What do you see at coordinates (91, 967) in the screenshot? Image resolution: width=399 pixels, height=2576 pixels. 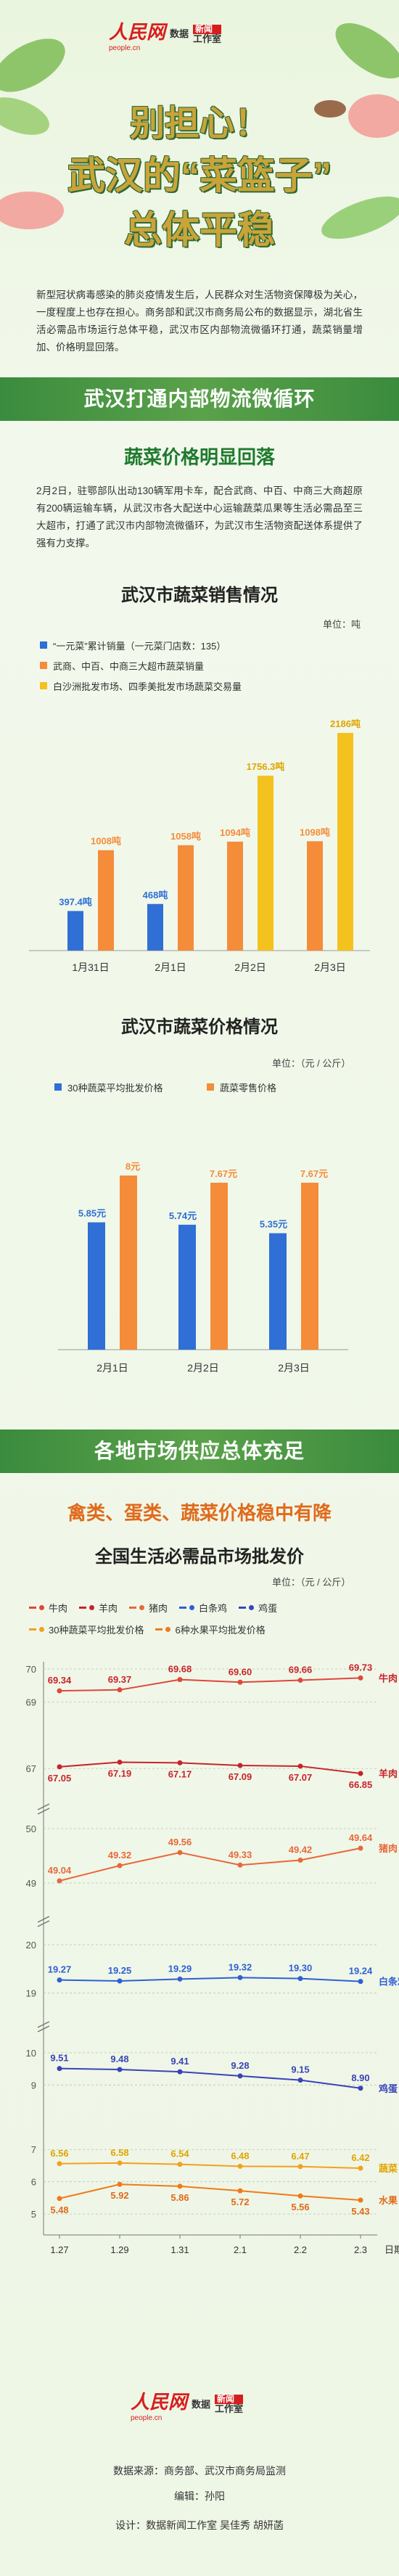 I see `x-tick-label: 1月31日` at bounding box center [91, 967].